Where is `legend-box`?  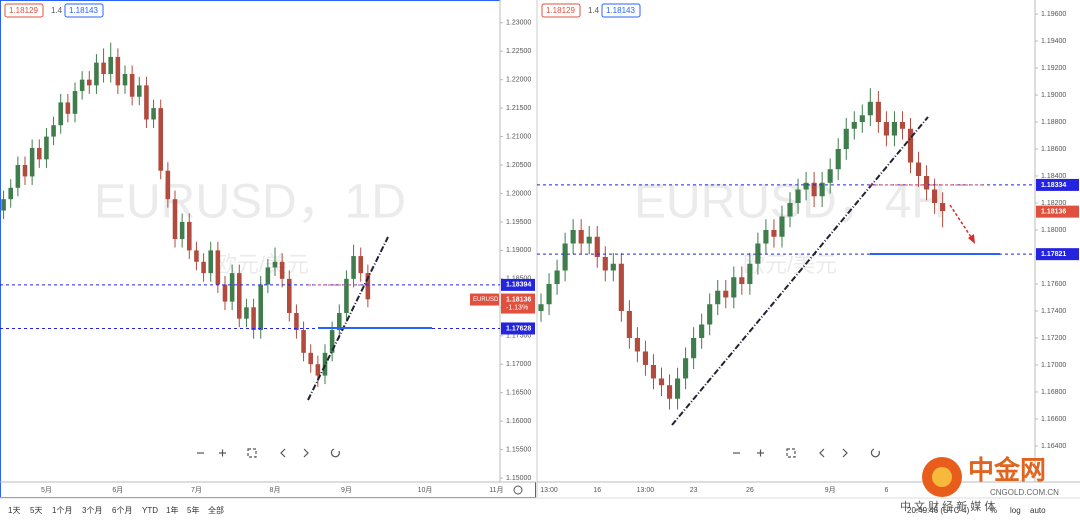 legend-box is located at coordinates (561, 10).